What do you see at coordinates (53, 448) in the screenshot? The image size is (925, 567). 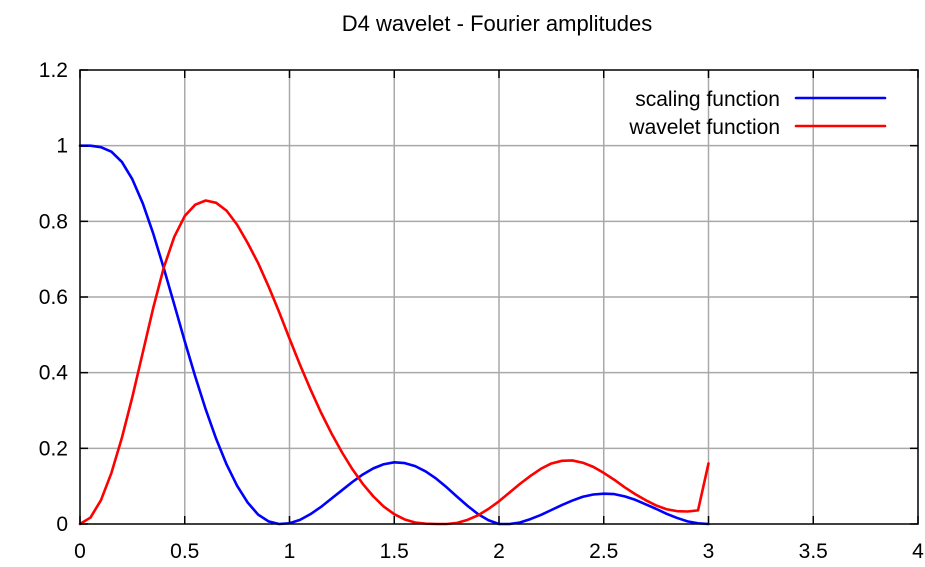 I see `y-tick-label: 0.2` at bounding box center [53, 448].